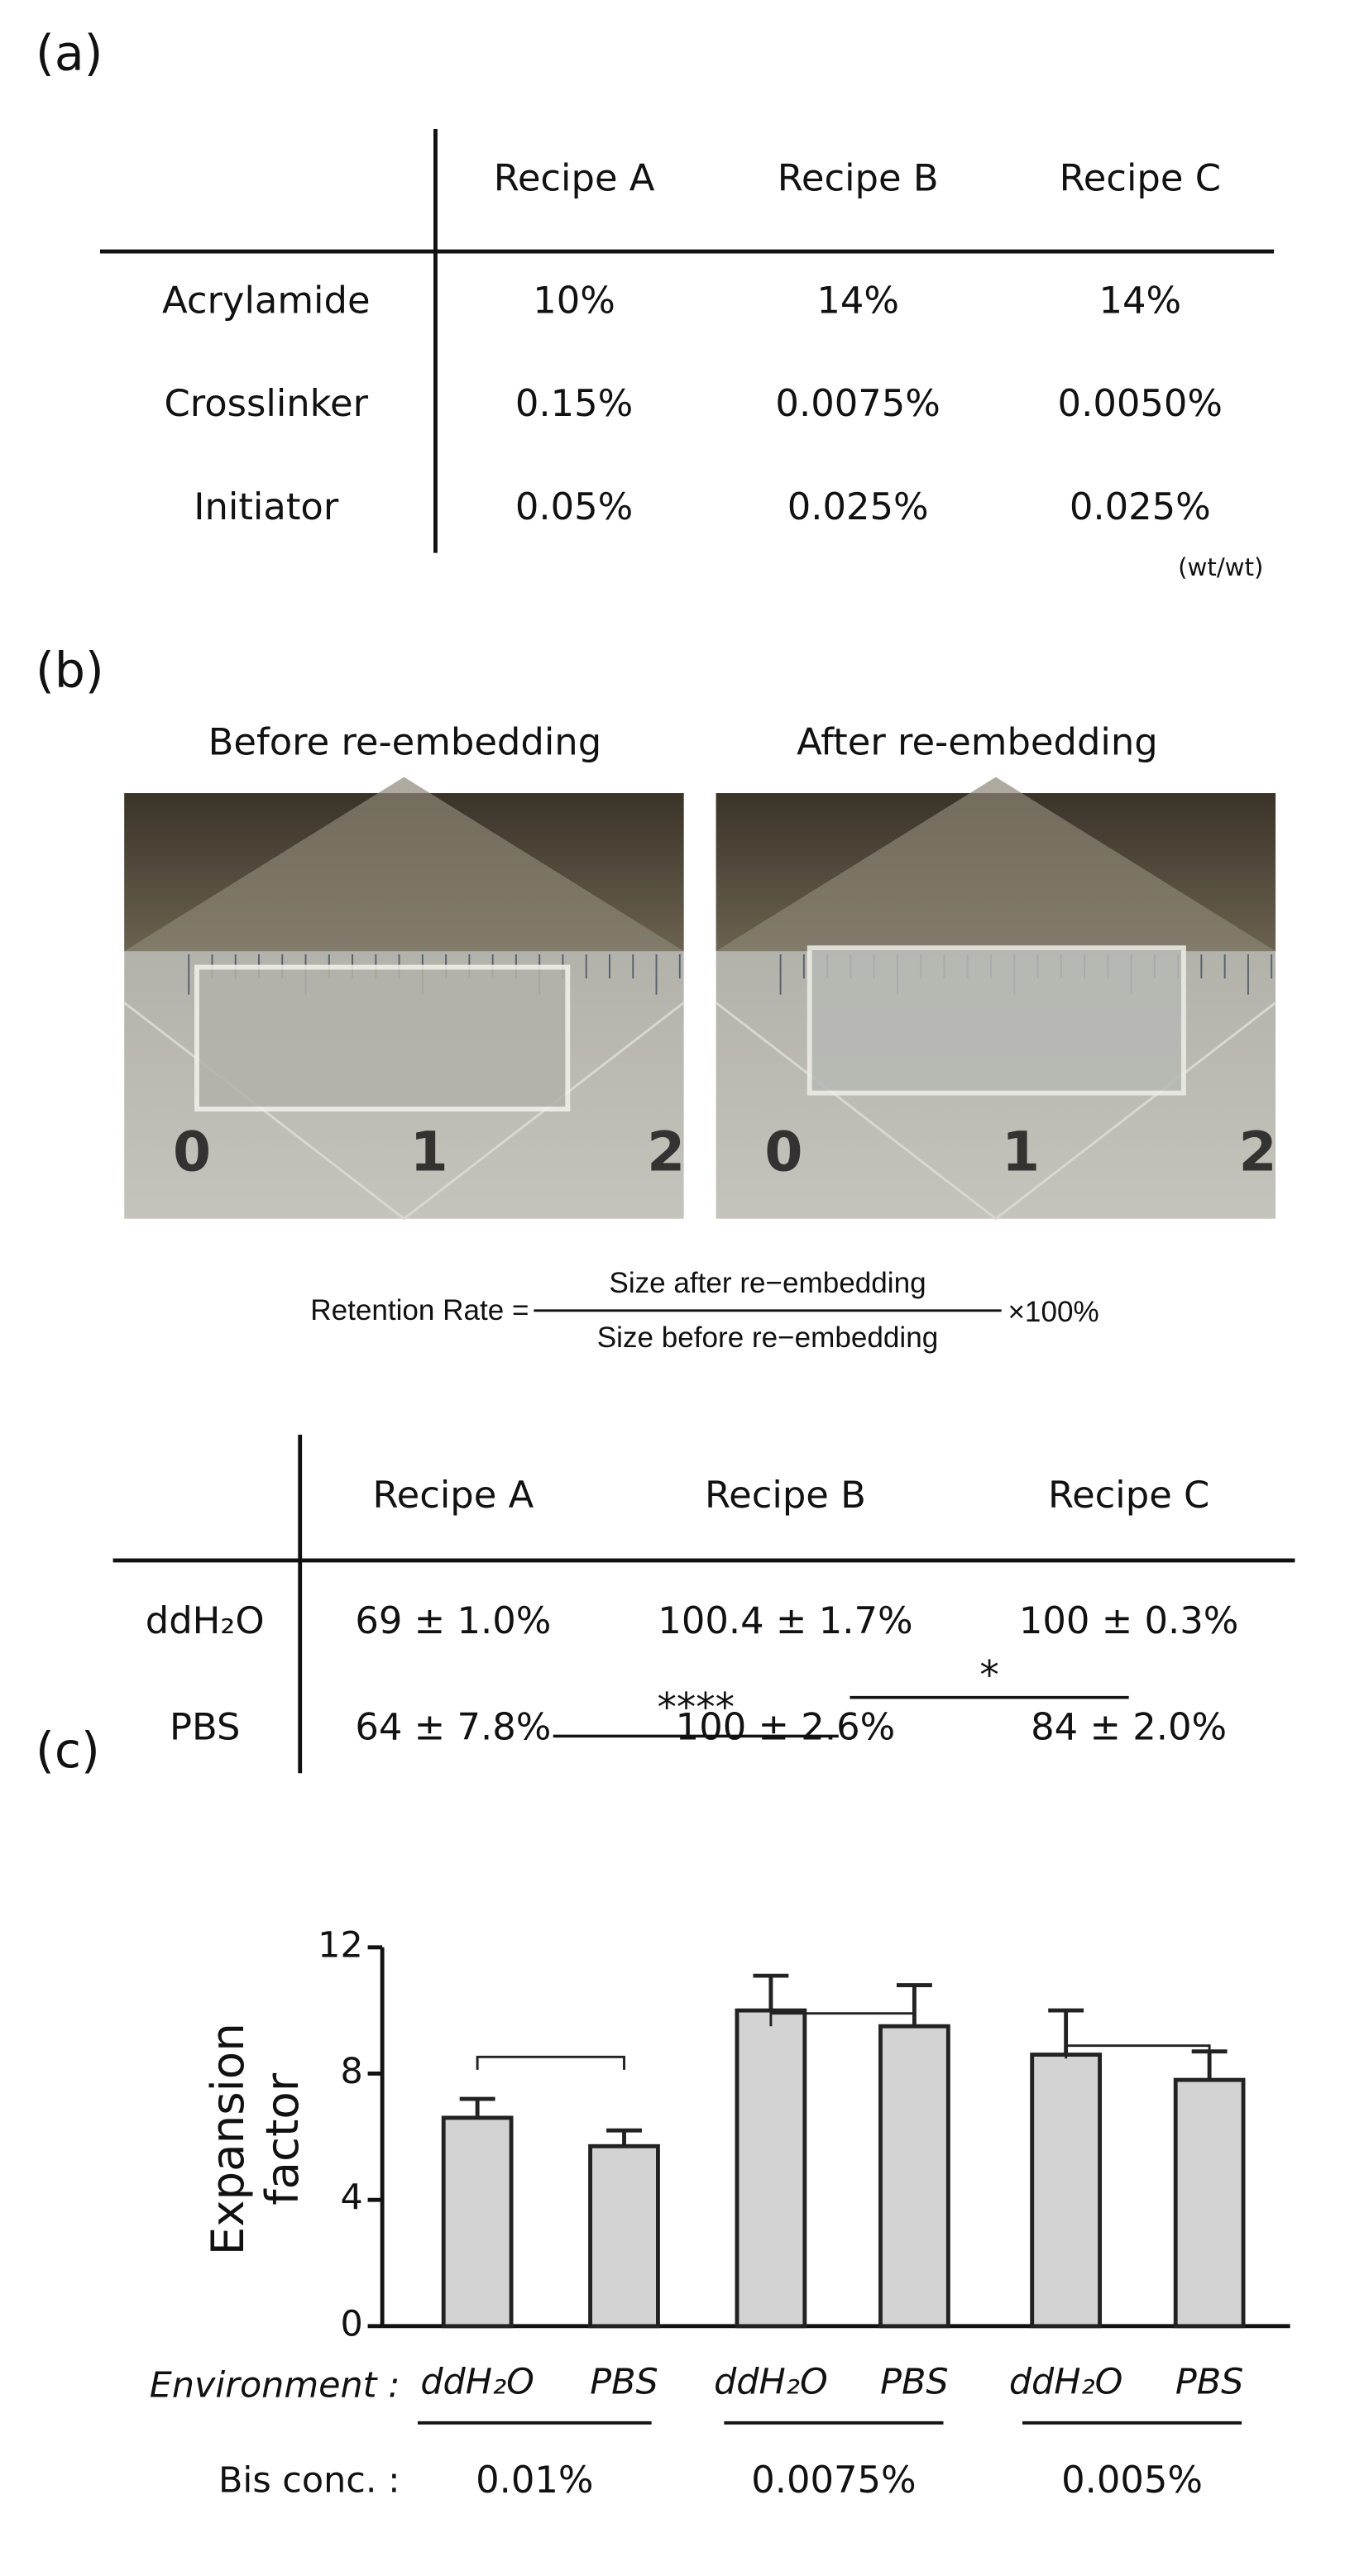  What do you see at coordinates (405, 742) in the screenshot?
I see `photo-caption: Before re-embedding` at bounding box center [405, 742].